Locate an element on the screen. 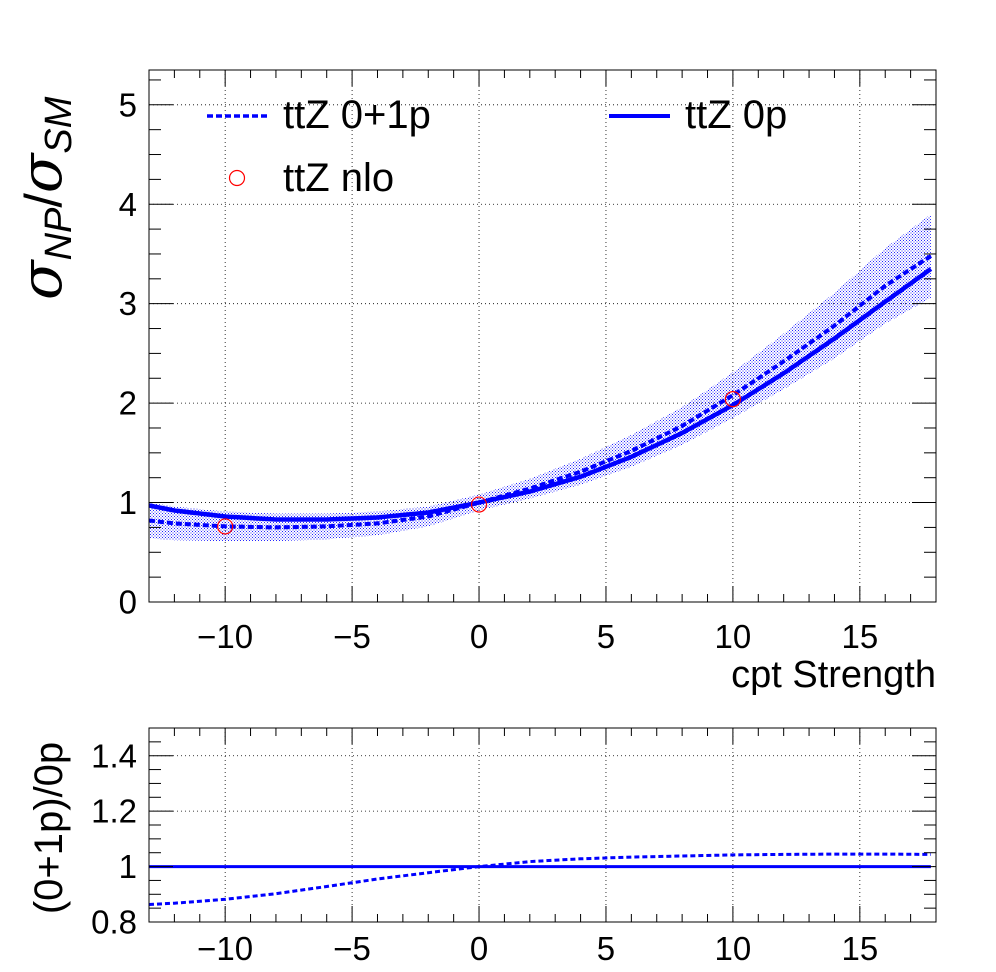 This screenshot has width=996, height=972. ratio-dashed-line is located at coordinates (540, 879).